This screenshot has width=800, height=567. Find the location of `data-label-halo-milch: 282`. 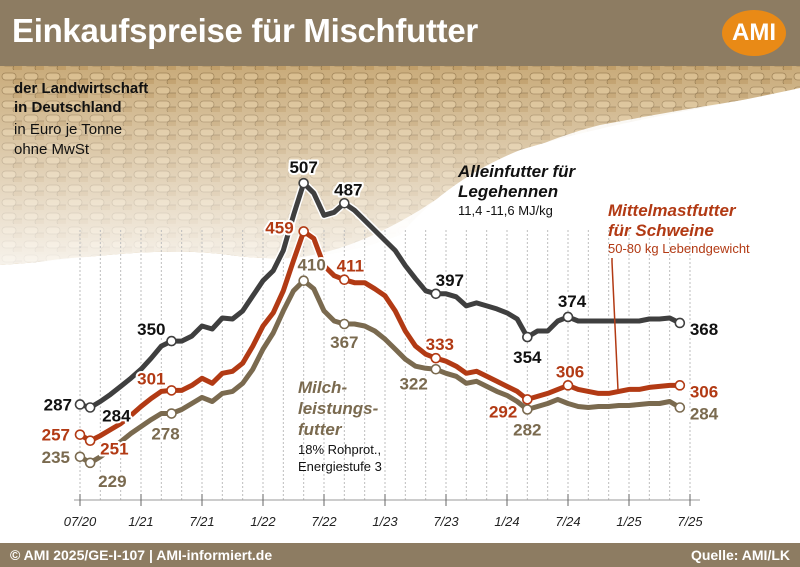

data-label-halo-milch: 282 is located at coordinates (527, 430).